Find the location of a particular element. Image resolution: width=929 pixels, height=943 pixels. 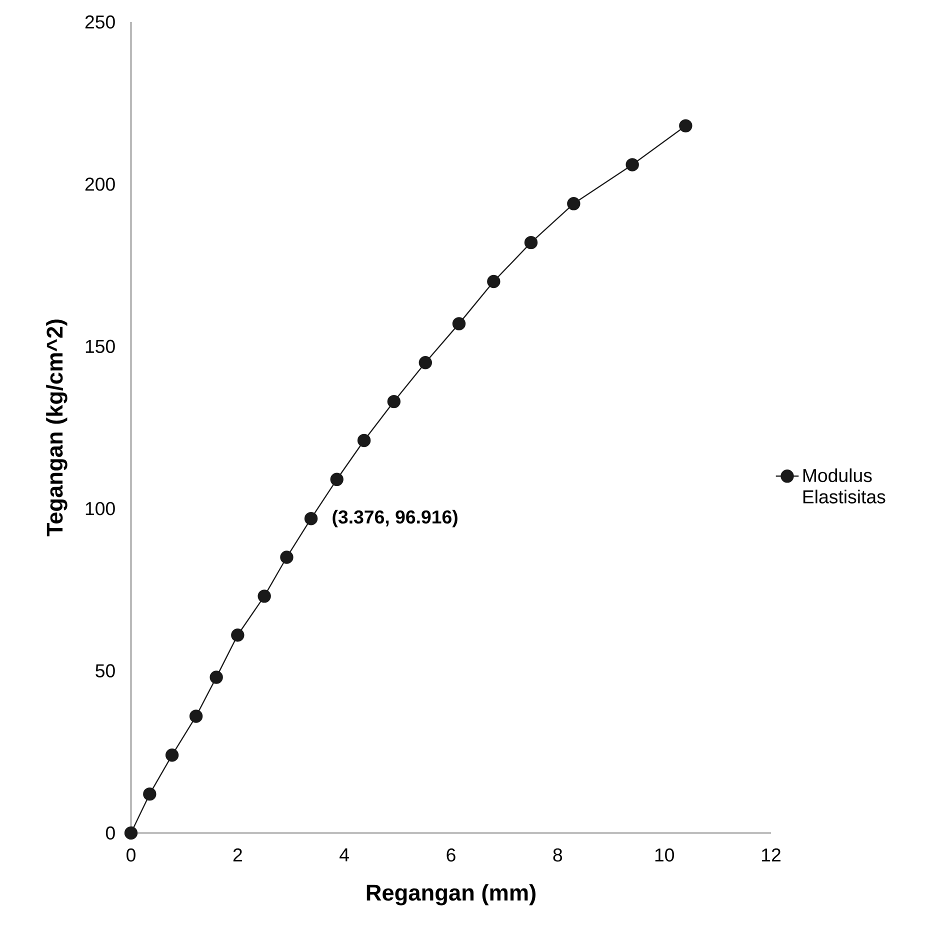

x-axis-title: Regangan (mm) is located at coordinates (451, 895).